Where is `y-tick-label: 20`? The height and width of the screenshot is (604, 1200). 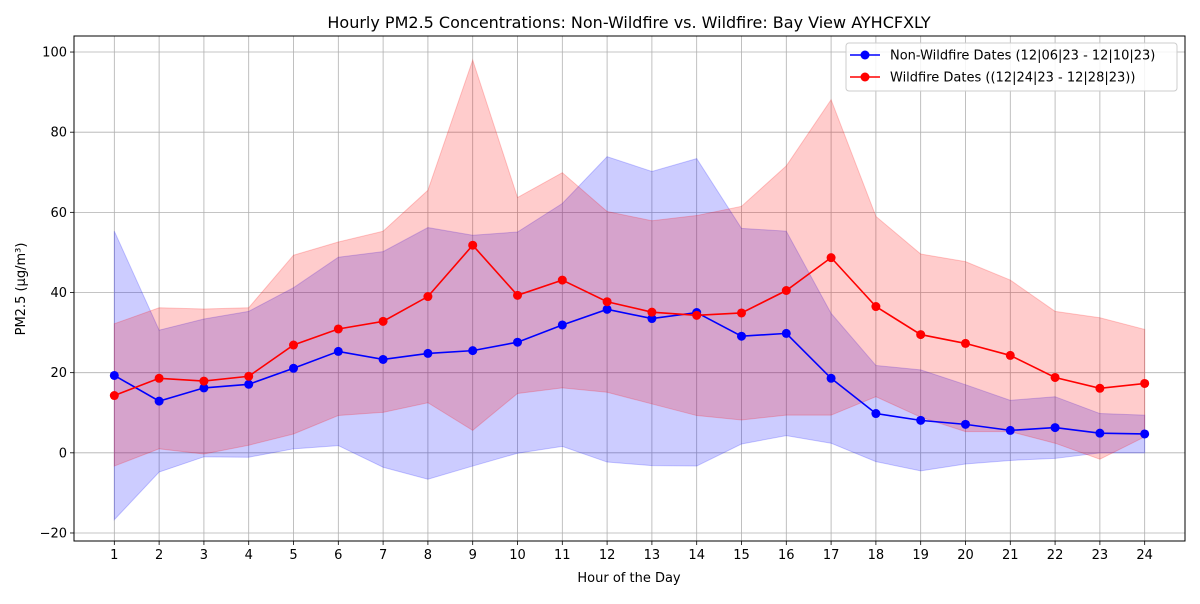 y-tick-label: 20 is located at coordinates (58, 373).